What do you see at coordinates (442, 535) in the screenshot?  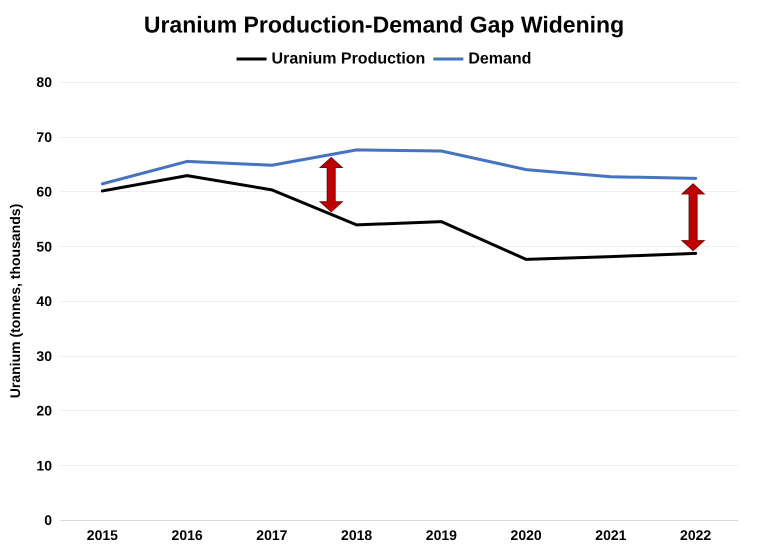 I see `x-tick-label: 2019` at bounding box center [442, 535].